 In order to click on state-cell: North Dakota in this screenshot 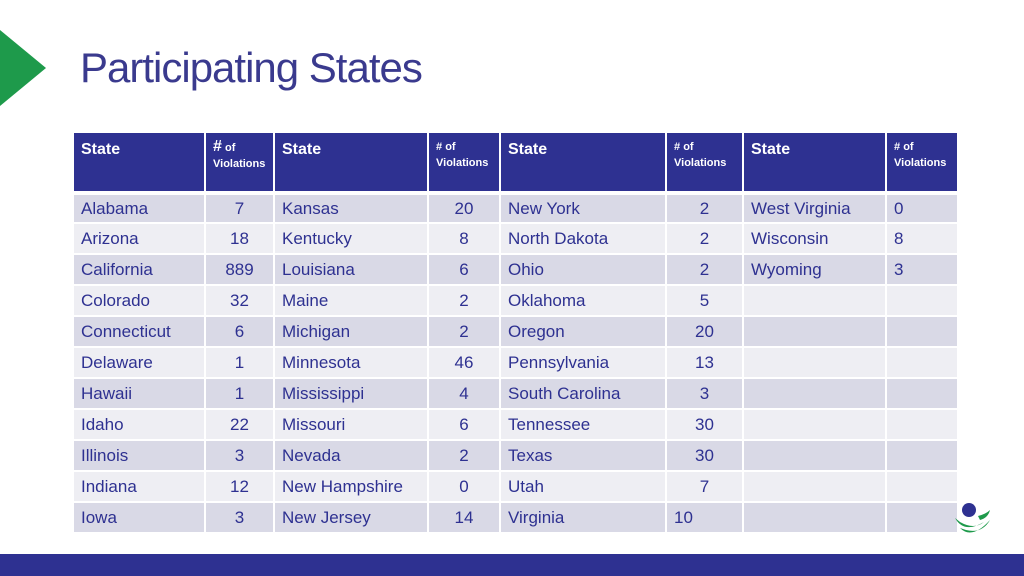, I will do `click(583, 238)`.